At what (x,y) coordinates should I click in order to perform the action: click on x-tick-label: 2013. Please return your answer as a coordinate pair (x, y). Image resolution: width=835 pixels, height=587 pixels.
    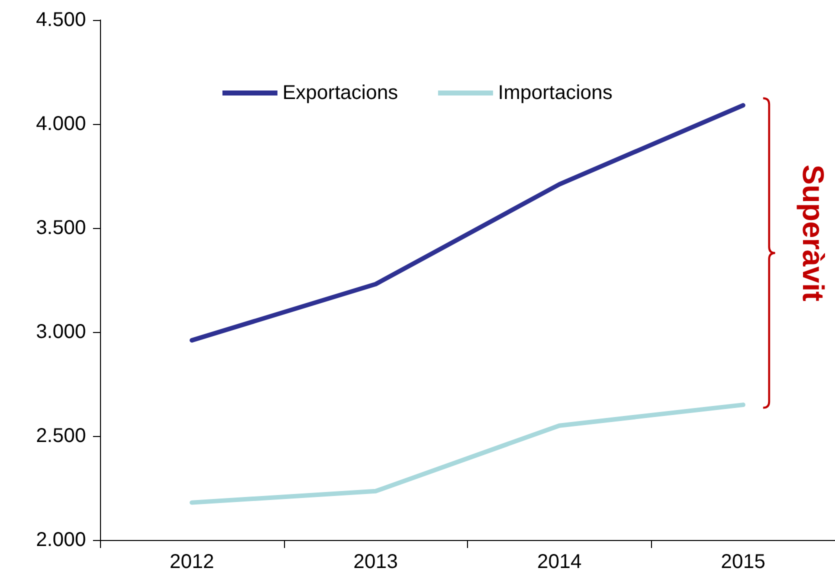
    Looking at the image, I should click on (375, 562).